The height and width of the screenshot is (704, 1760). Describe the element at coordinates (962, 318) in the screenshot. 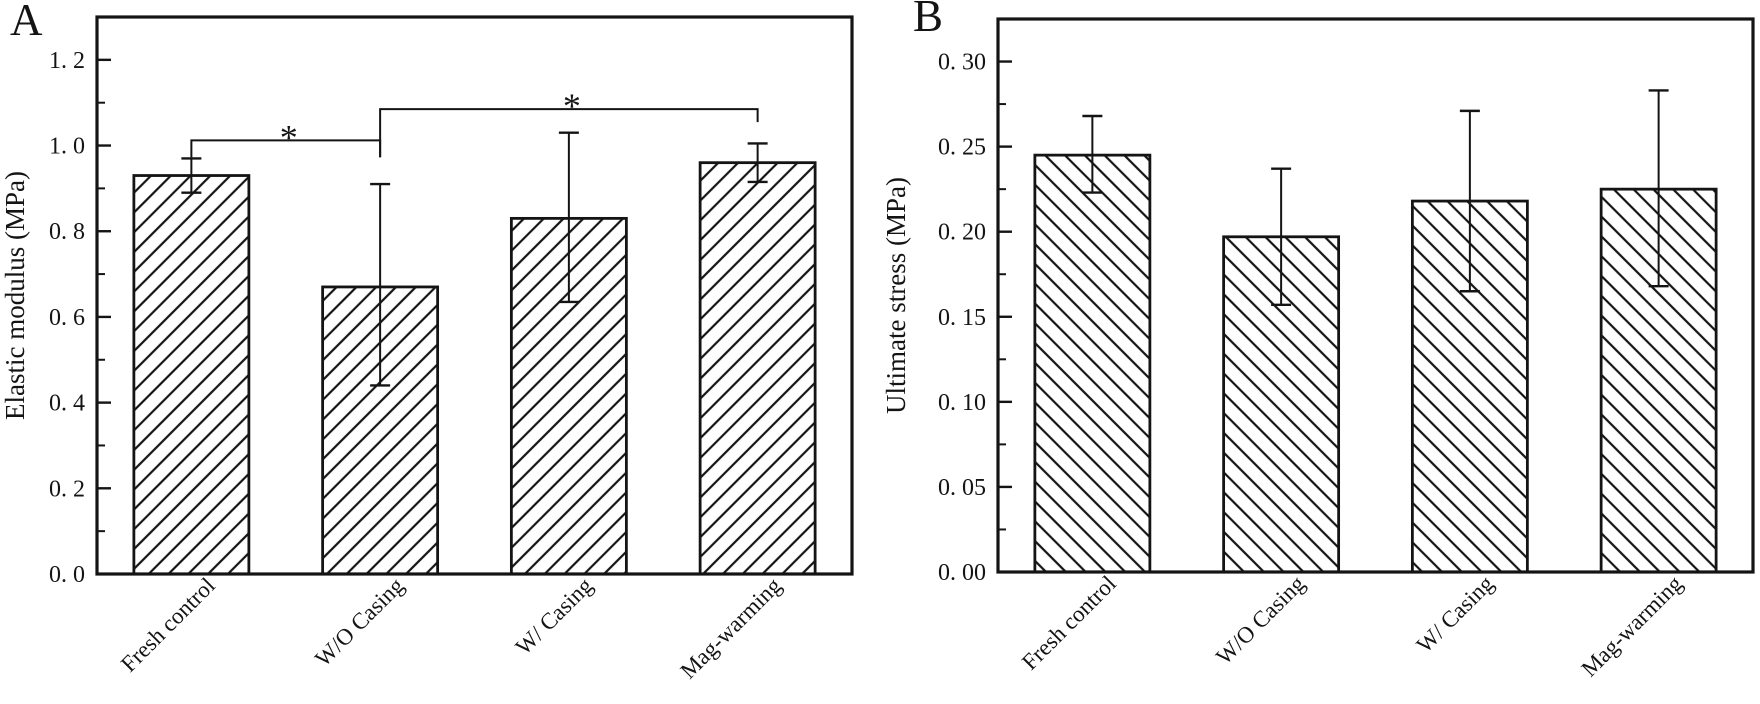

I see `y-tick-label: 0. 15` at that location.